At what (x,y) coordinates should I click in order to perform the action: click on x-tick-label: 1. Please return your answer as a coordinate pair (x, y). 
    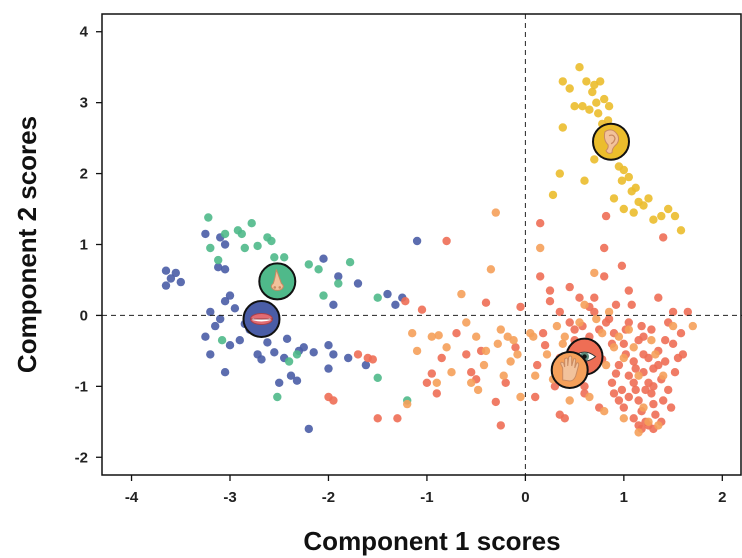
    Looking at the image, I should click on (624, 497).